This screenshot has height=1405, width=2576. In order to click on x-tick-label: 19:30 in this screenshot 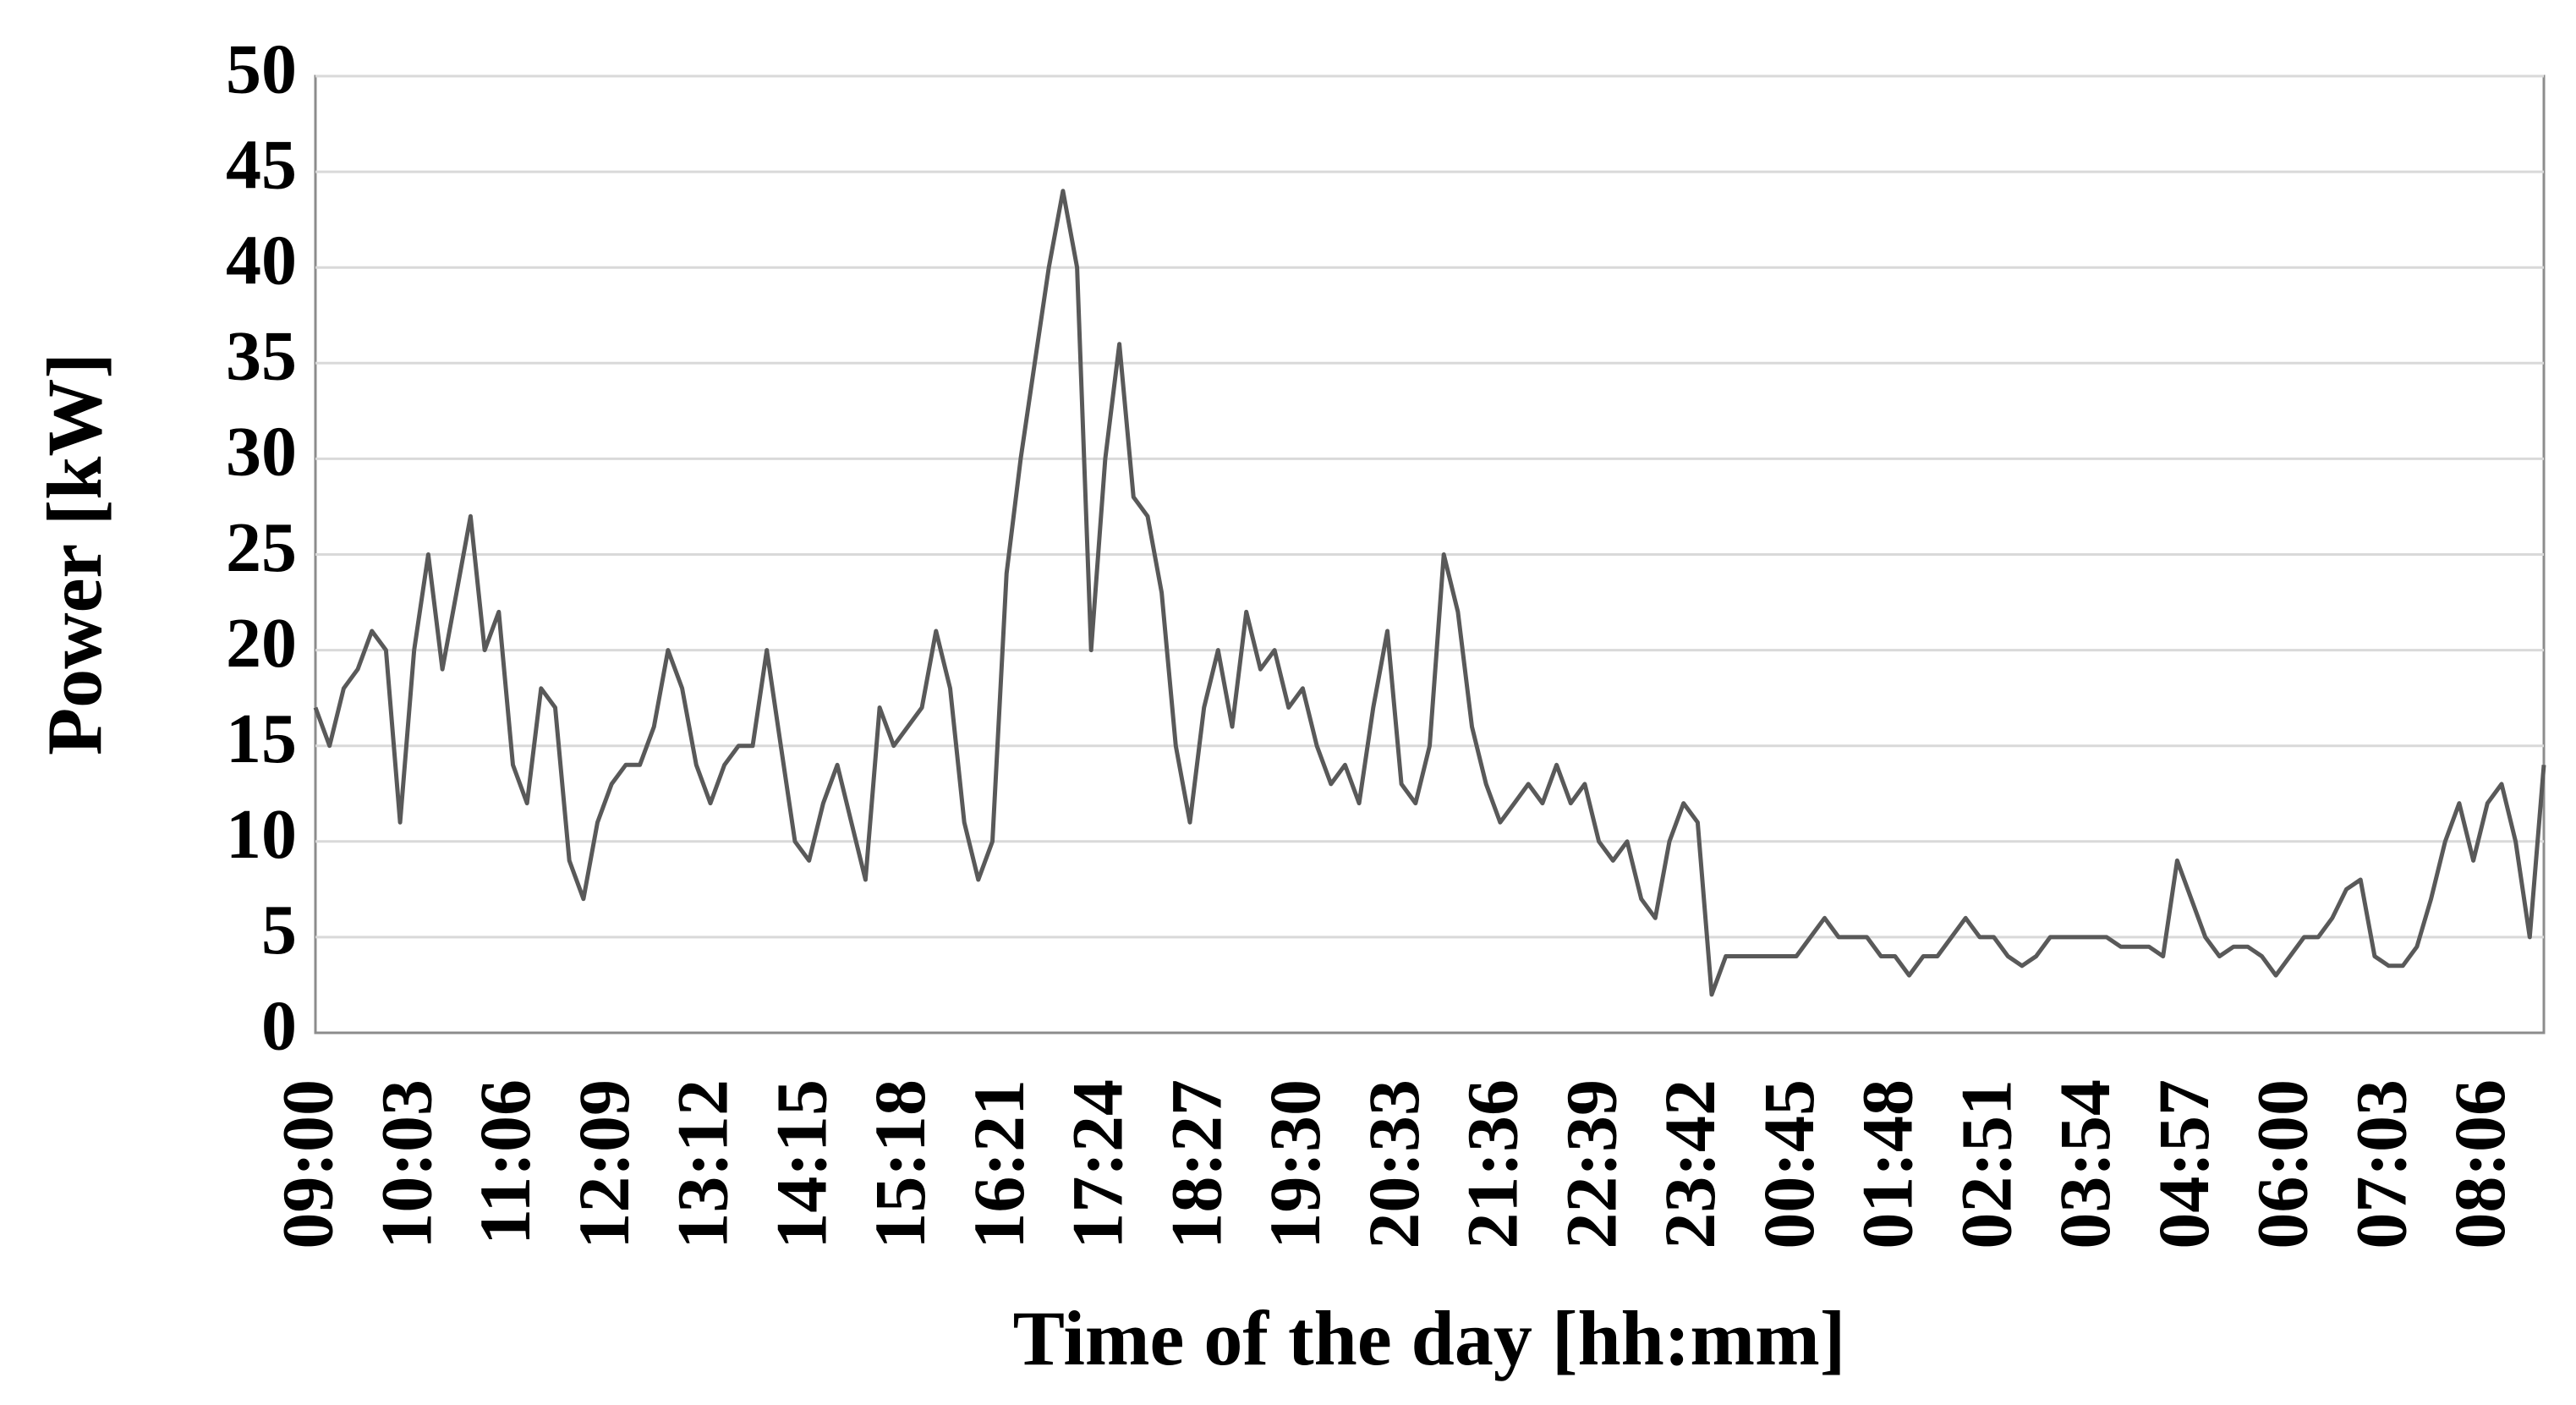, I will do `click(1294, 1164)`.